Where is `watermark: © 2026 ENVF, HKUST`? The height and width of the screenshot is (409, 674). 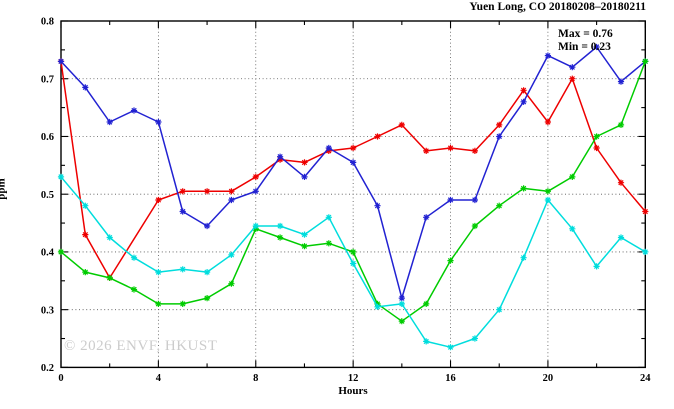 watermark: © 2026 ENVF, HKUST is located at coordinates (141, 346).